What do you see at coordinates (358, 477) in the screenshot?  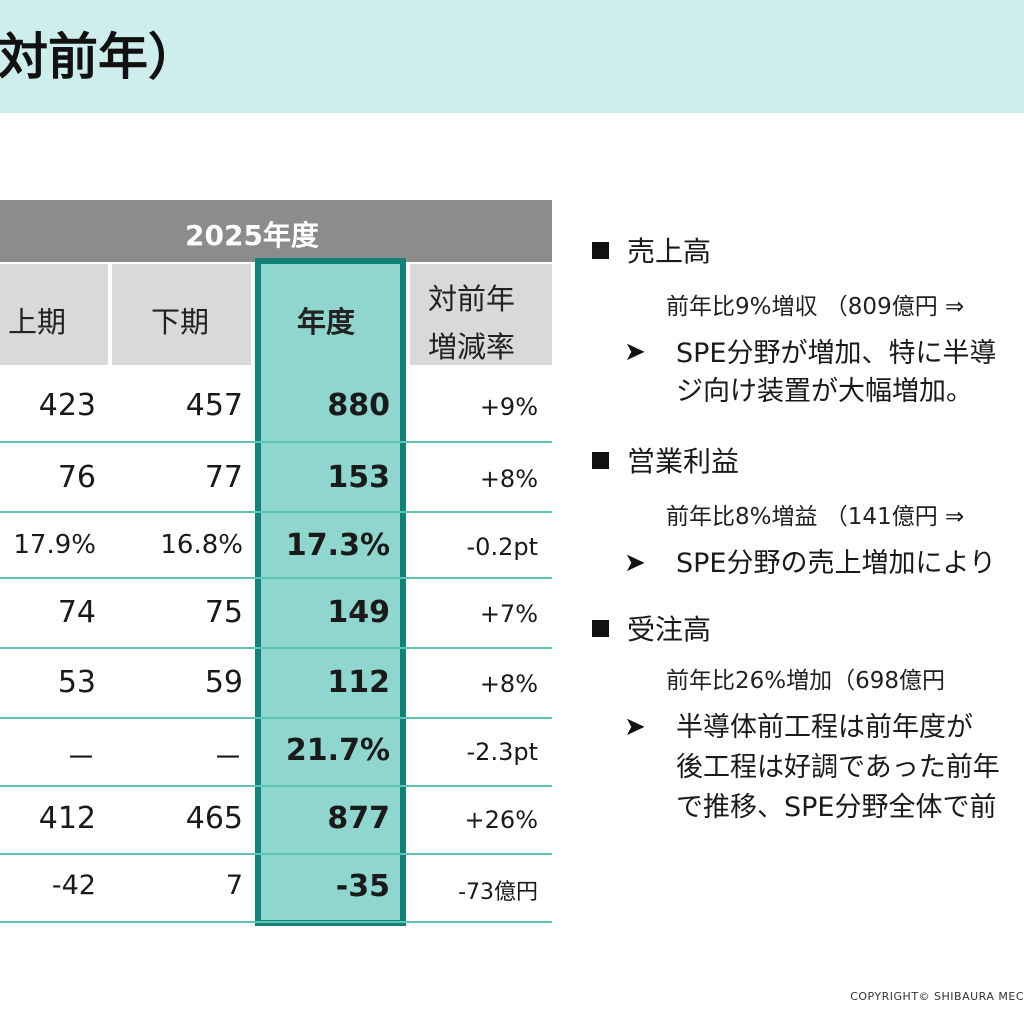 I see `table-cell-year: 153` at bounding box center [358, 477].